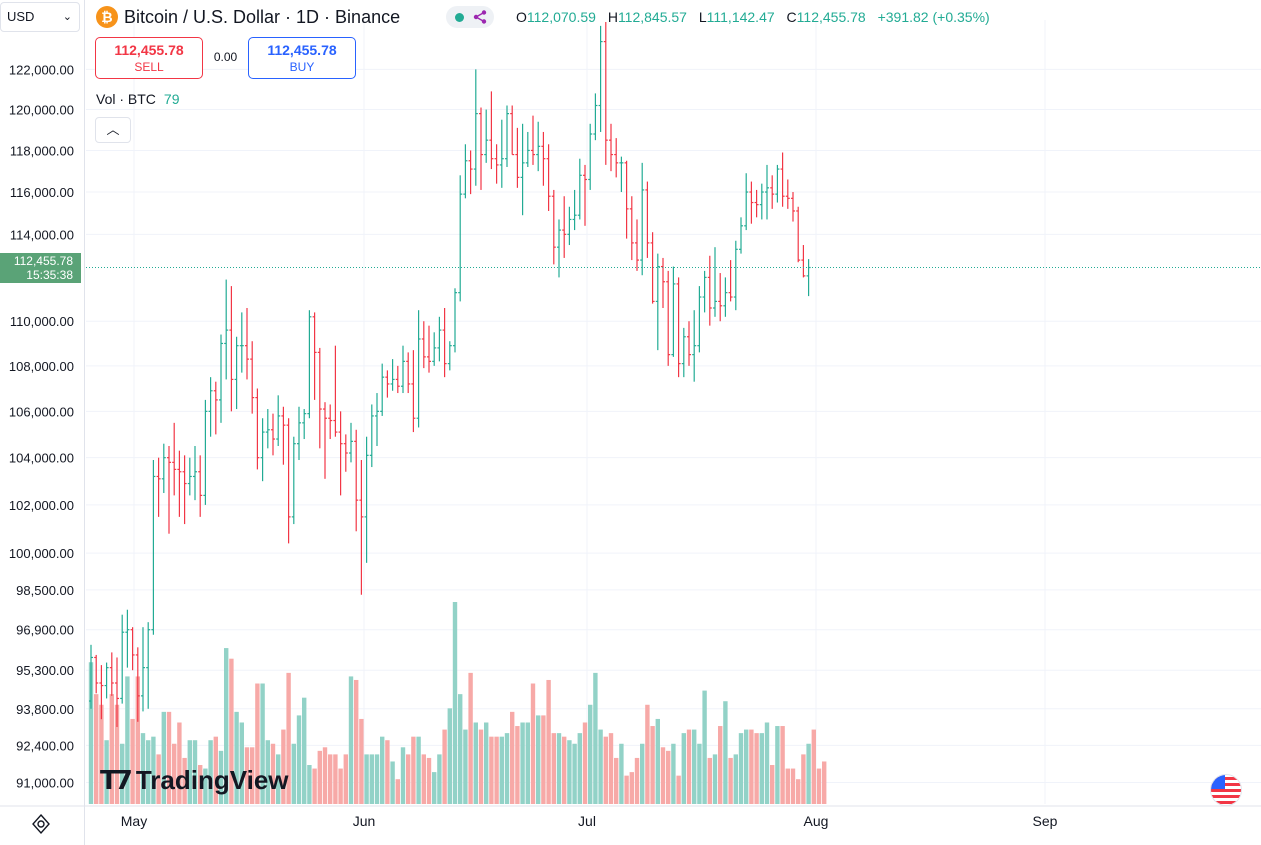  What do you see at coordinates (45, 745) in the screenshot?
I see `y-tick-label: 92,400.00` at bounding box center [45, 745].